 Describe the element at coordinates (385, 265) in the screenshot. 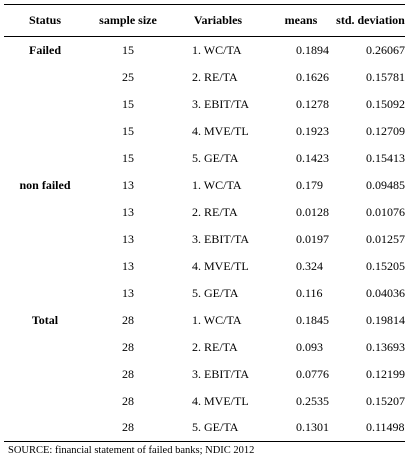

I see `std-cell: 0.15205` at that location.